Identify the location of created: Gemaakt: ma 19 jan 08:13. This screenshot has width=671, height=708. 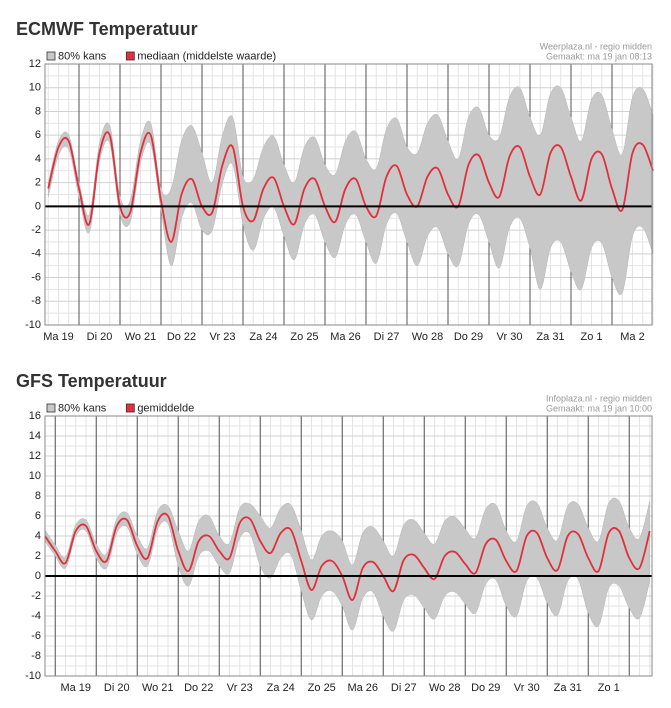
(599, 56).